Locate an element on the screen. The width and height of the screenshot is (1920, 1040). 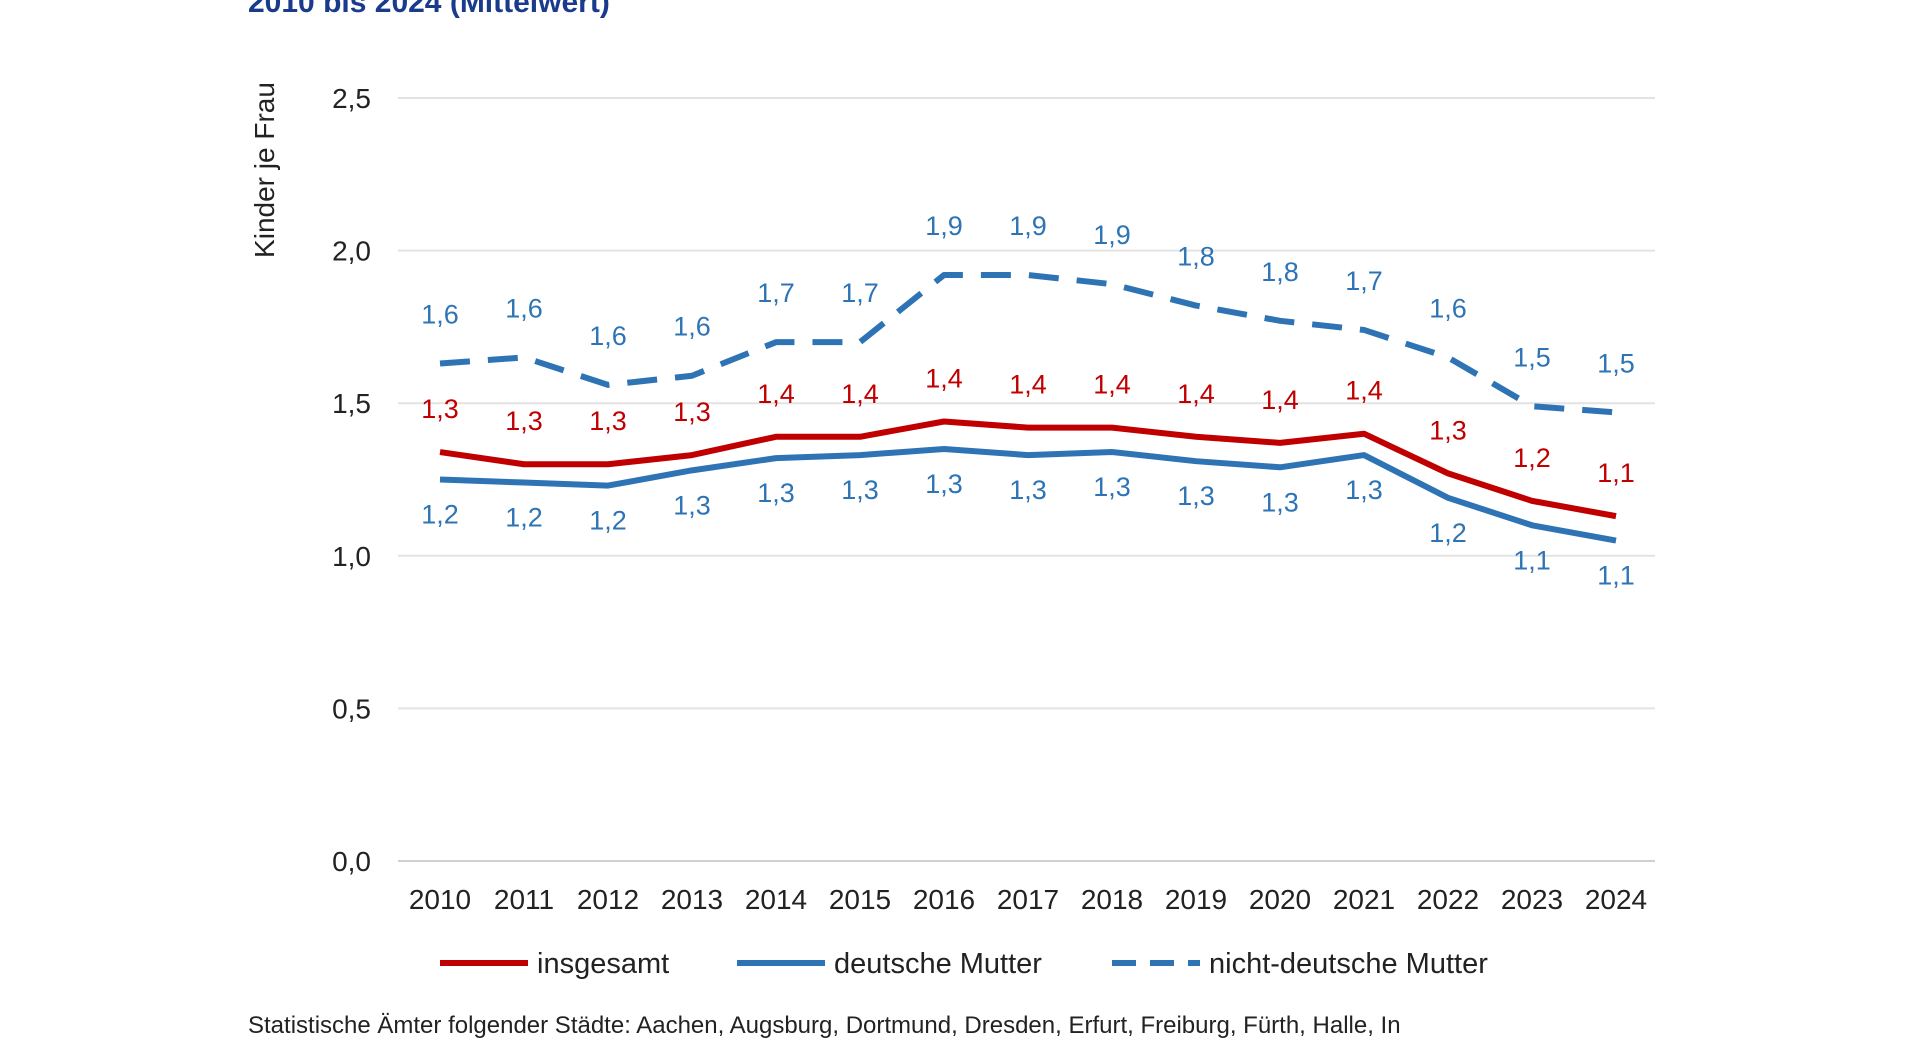
x-tick-label: 2018 is located at coordinates (1112, 899).